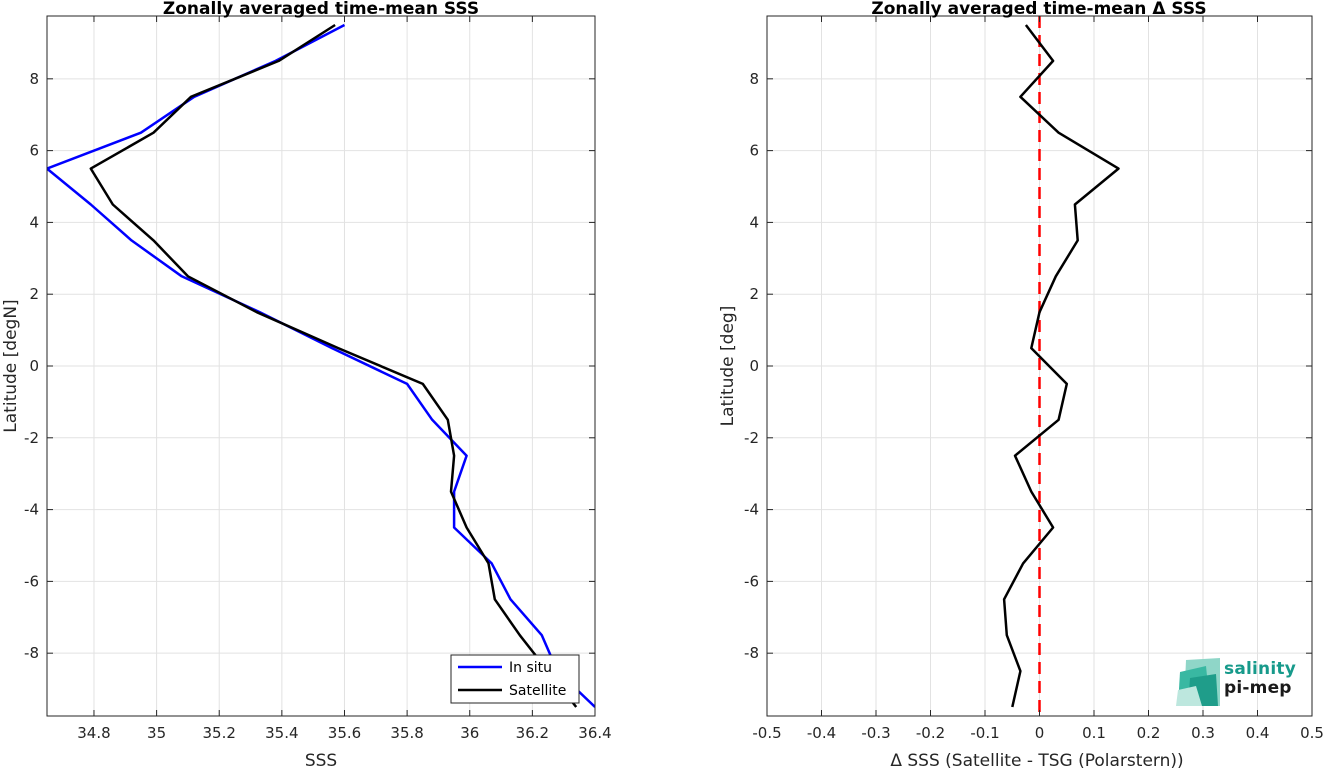  I want to click on delta-title: Zonally averaged time-mean Δ SSS, so click(1038, 9).